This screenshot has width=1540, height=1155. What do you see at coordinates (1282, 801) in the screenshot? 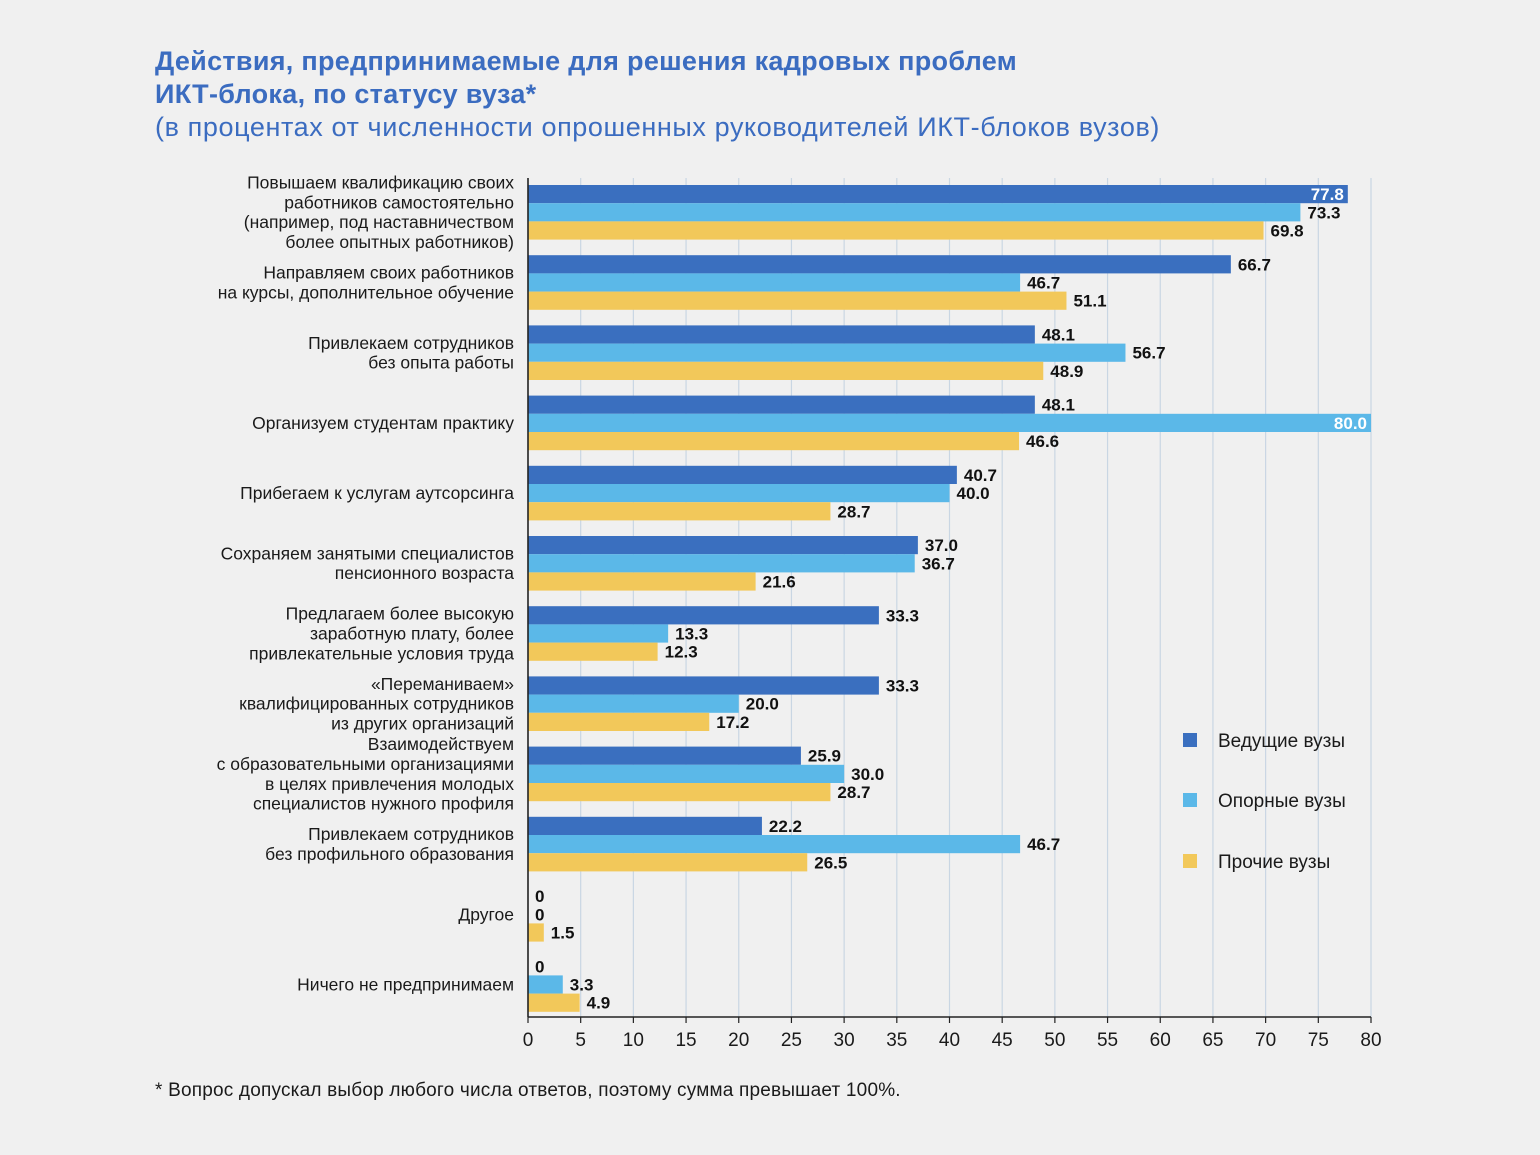
I see `legend-label: Опорные вузы` at bounding box center [1282, 801].